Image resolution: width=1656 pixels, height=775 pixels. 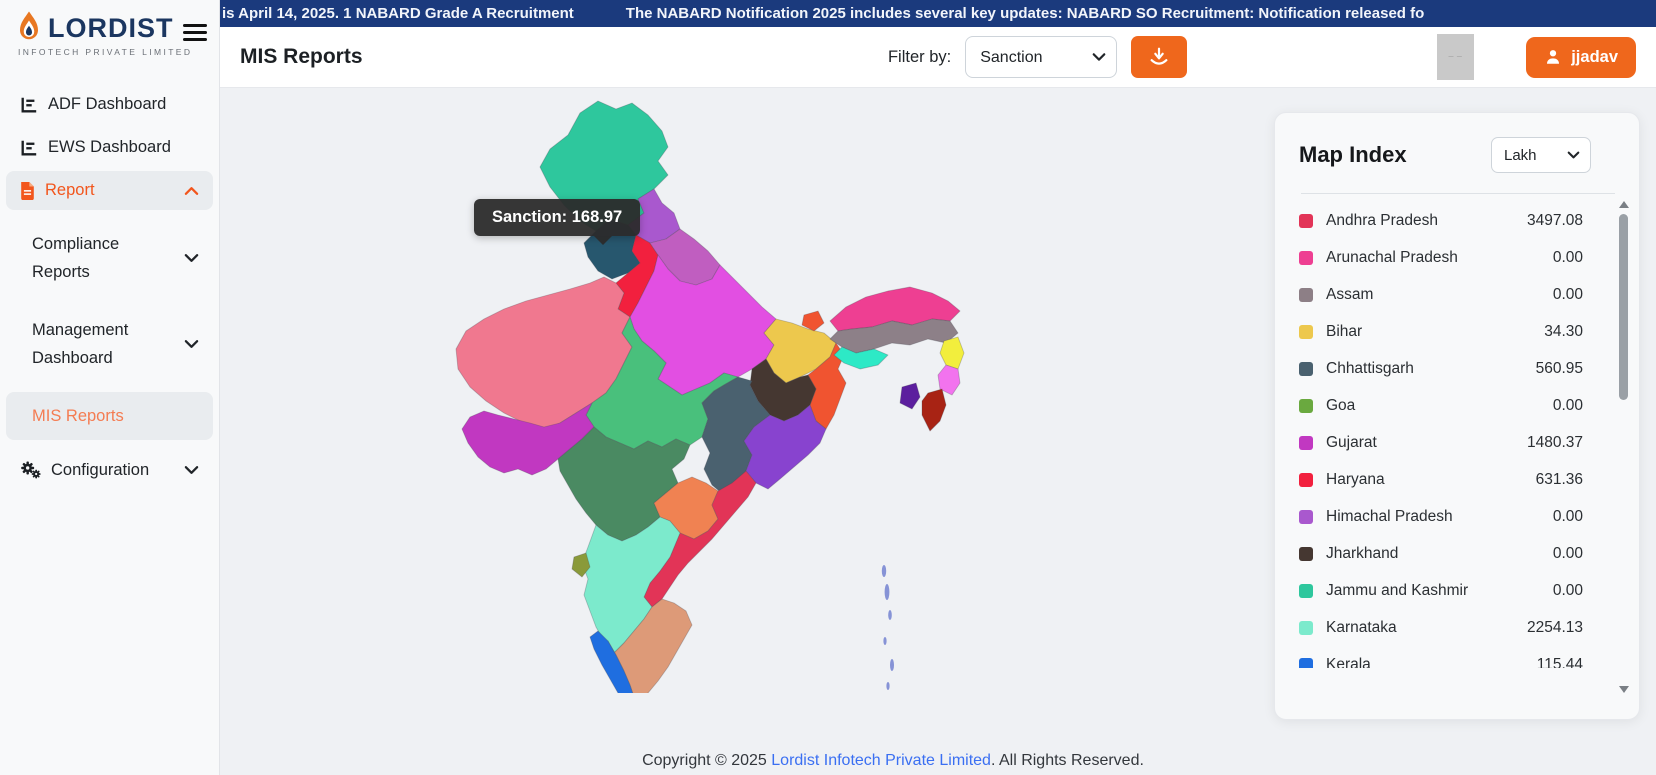 What do you see at coordinates (952, 353) in the screenshot?
I see `state-nagaland` at bounding box center [952, 353].